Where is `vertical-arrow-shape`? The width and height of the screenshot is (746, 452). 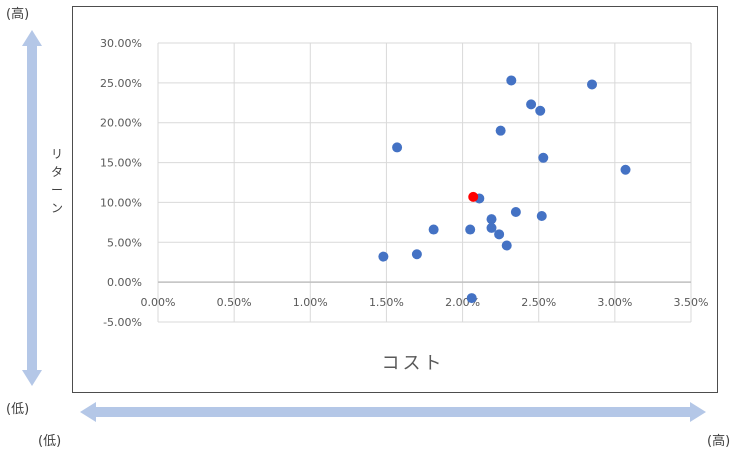 vertical-arrow-shape is located at coordinates (32, 208).